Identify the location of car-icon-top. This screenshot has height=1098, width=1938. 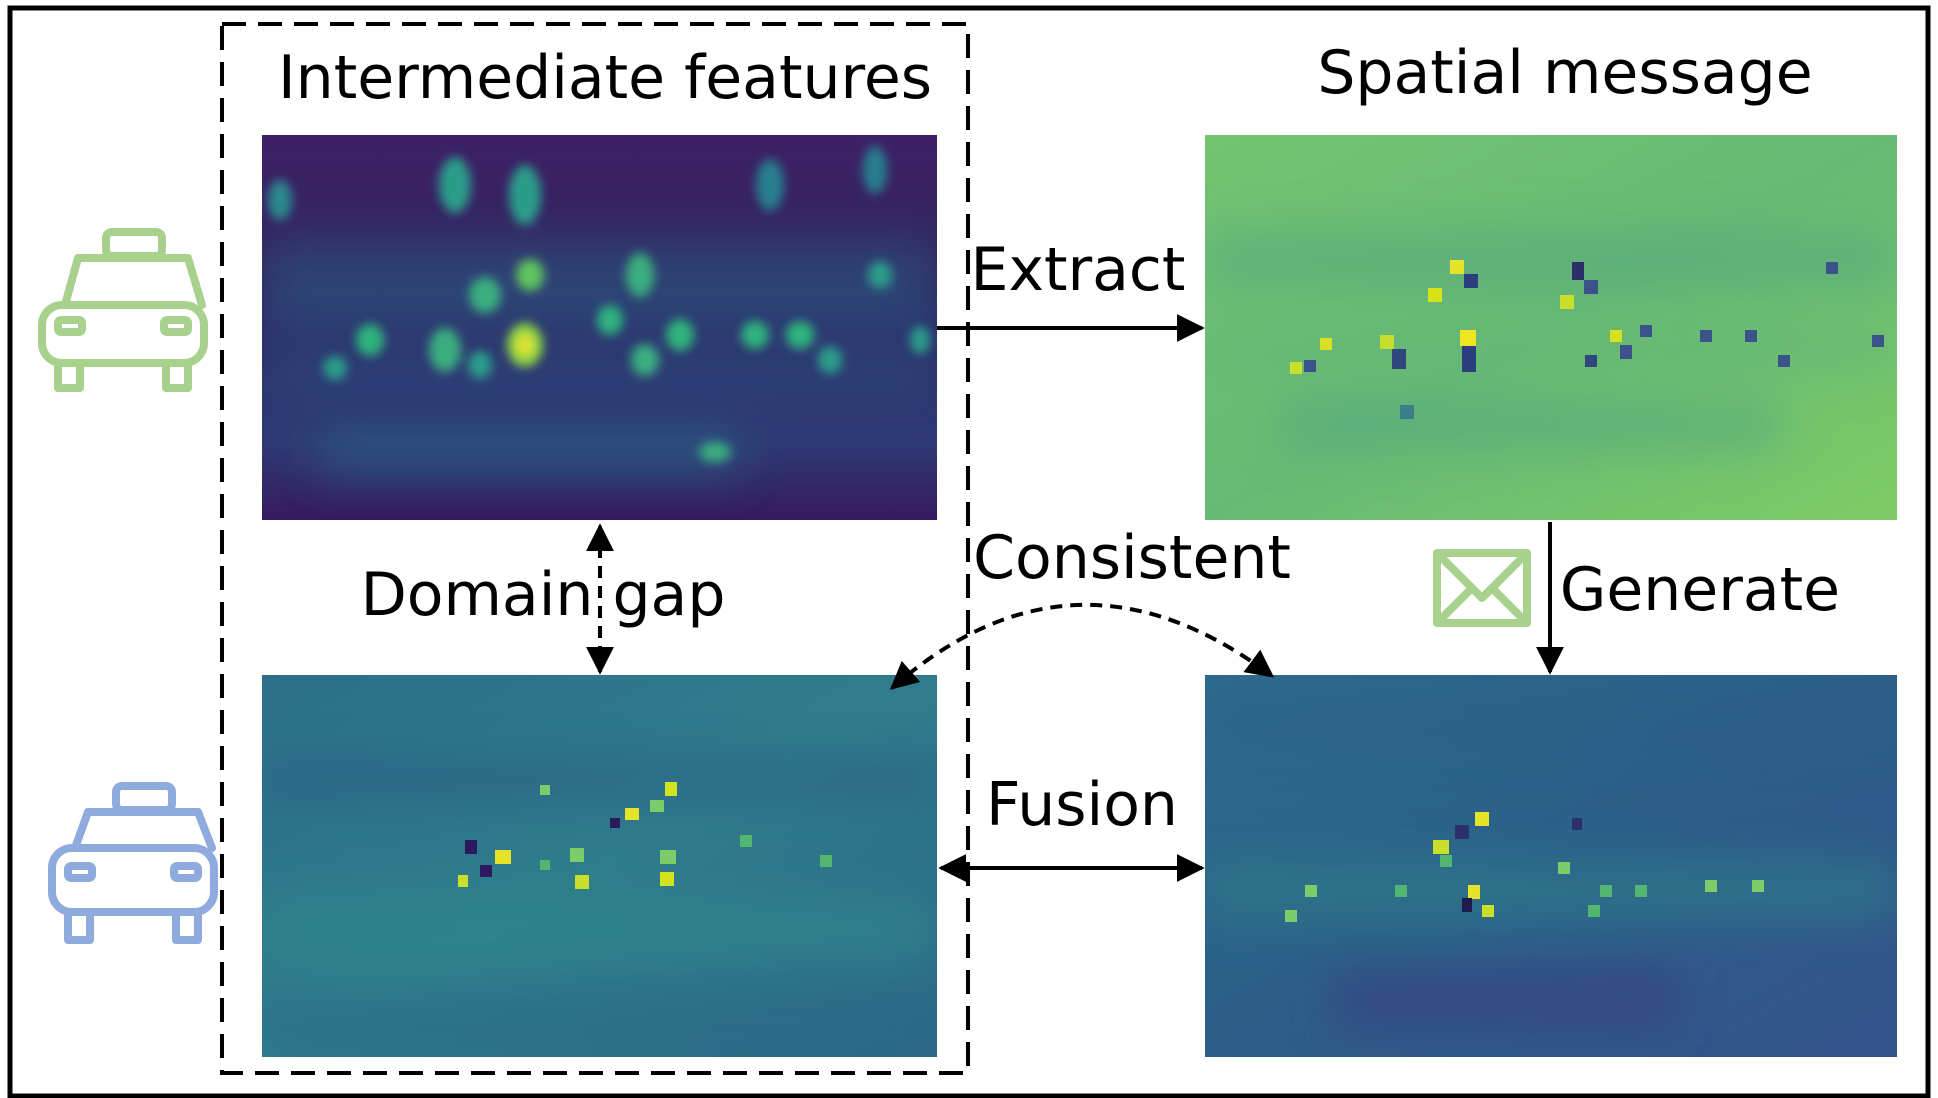
(123, 310).